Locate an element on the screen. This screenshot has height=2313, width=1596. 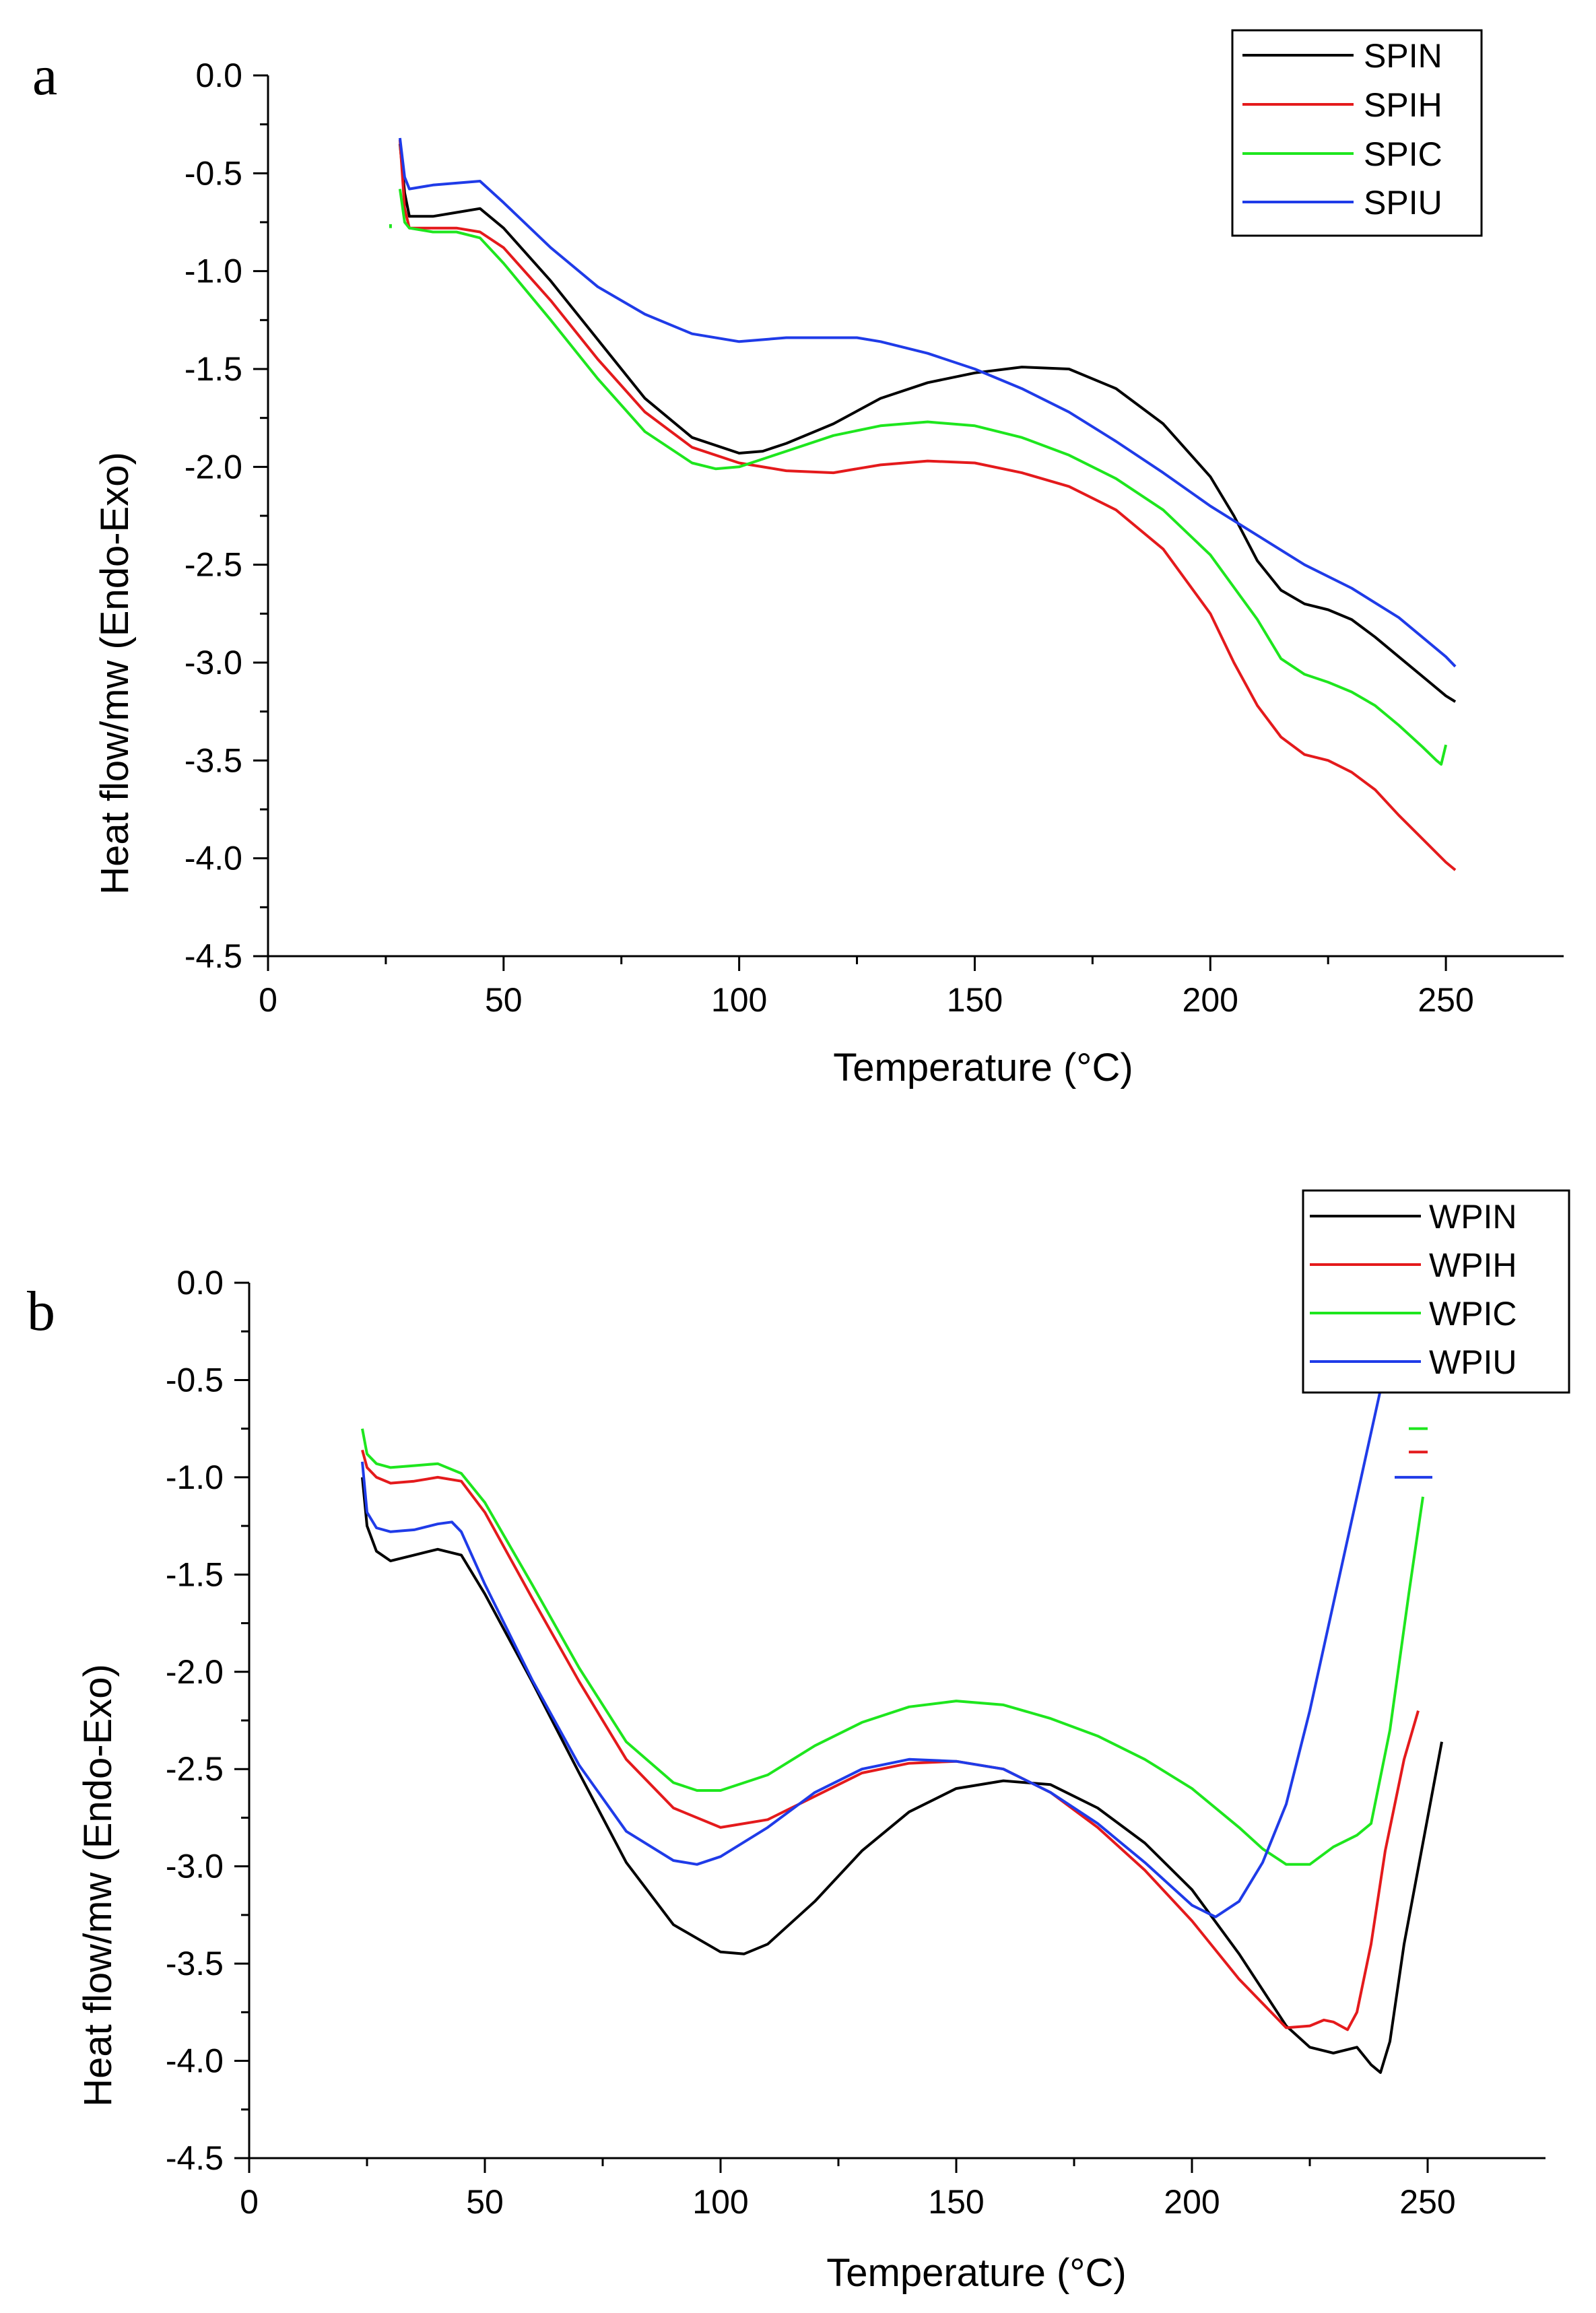
legend-a: SPIN SPIH SPIC SPIU is located at coordinates (1357, 133).